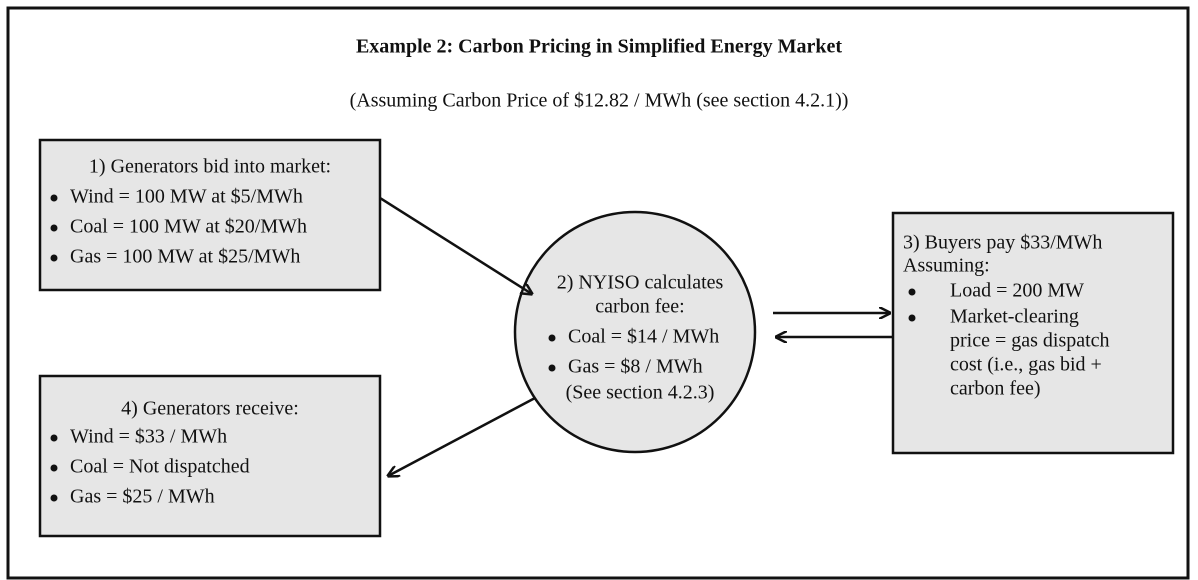 The image size is (1198, 580). Describe the element at coordinates (210, 409) in the screenshot. I see `node-heading: 4) Generators receive:` at that location.